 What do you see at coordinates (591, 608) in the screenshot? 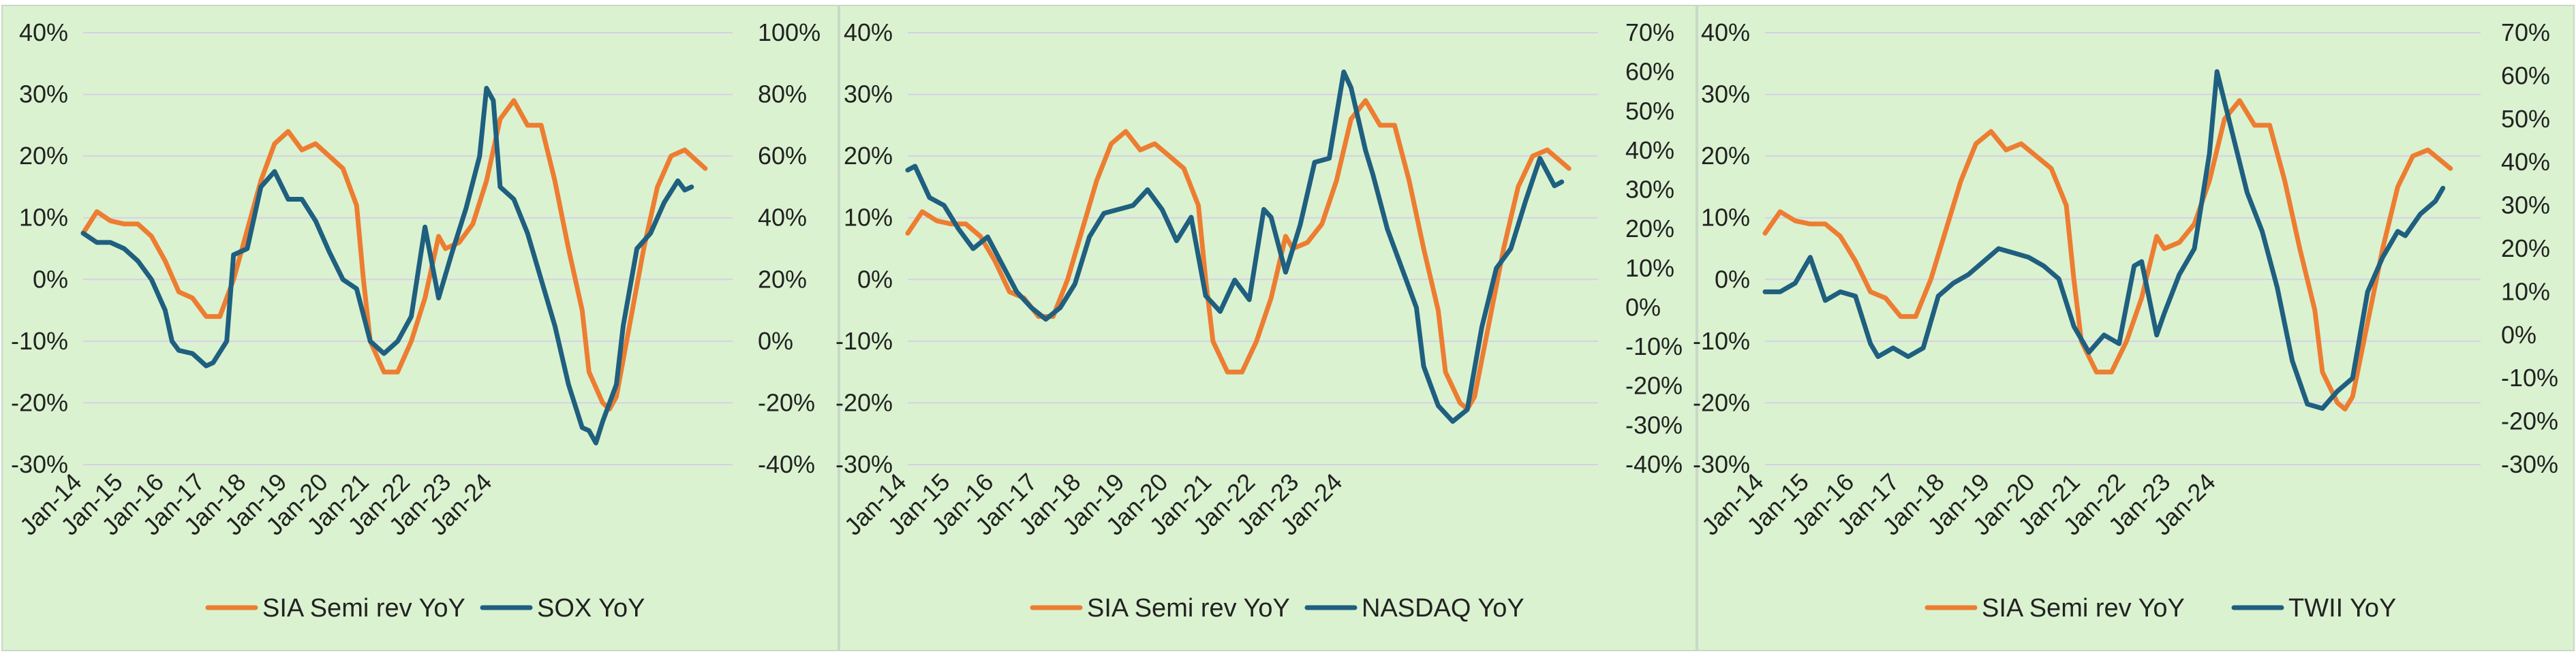
I see `legend-label: SOX YoY` at bounding box center [591, 608].